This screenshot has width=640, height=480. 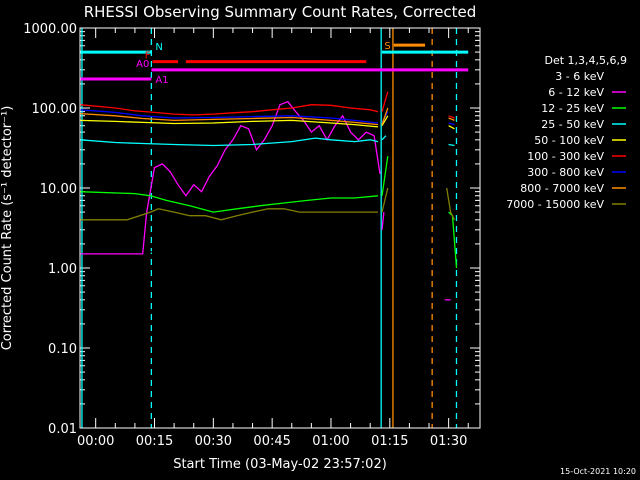 I want to click on x-tick-label: 01:00, so click(x=330, y=441).